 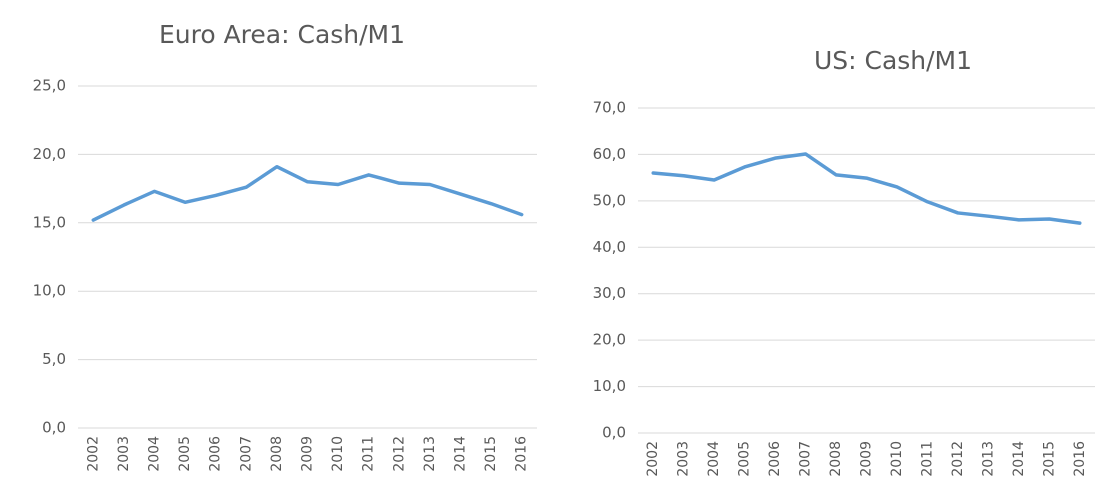 I want to click on y-tick-label: 5,0, so click(x=54, y=359).